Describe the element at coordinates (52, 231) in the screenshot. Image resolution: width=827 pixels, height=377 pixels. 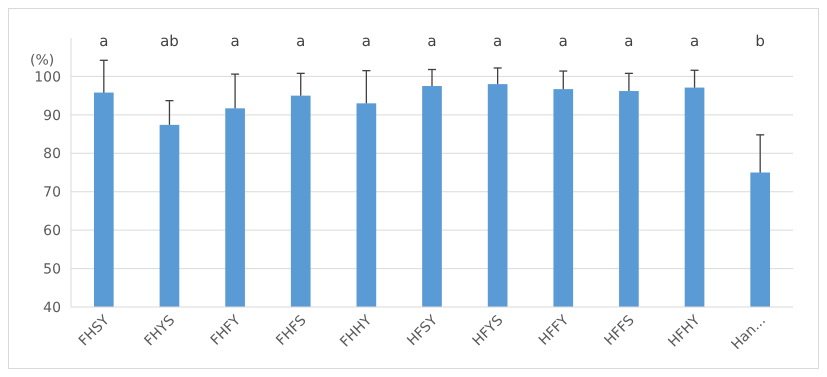
I see `y-tick-label: 60` at that location.